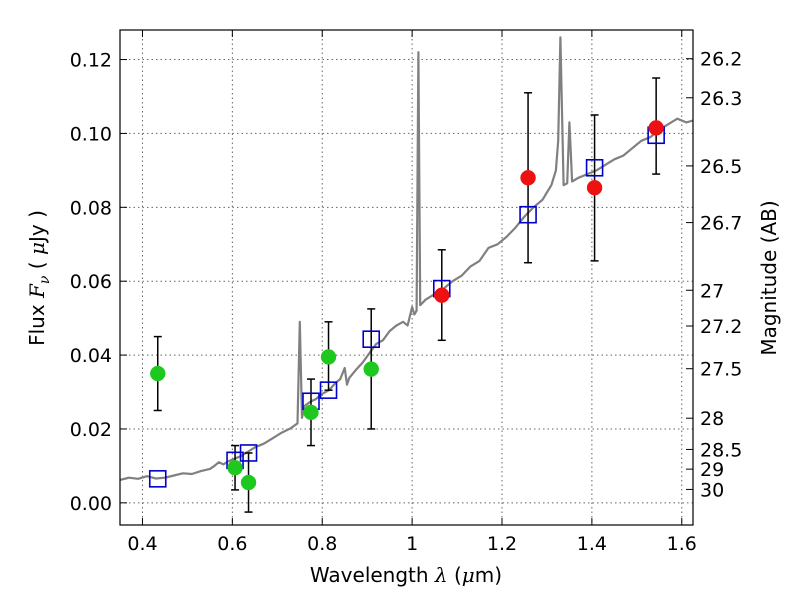  Describe the element at coordinates (721, 327) in the screenshot. I see `y2-tick-label: 27.2` at that location.